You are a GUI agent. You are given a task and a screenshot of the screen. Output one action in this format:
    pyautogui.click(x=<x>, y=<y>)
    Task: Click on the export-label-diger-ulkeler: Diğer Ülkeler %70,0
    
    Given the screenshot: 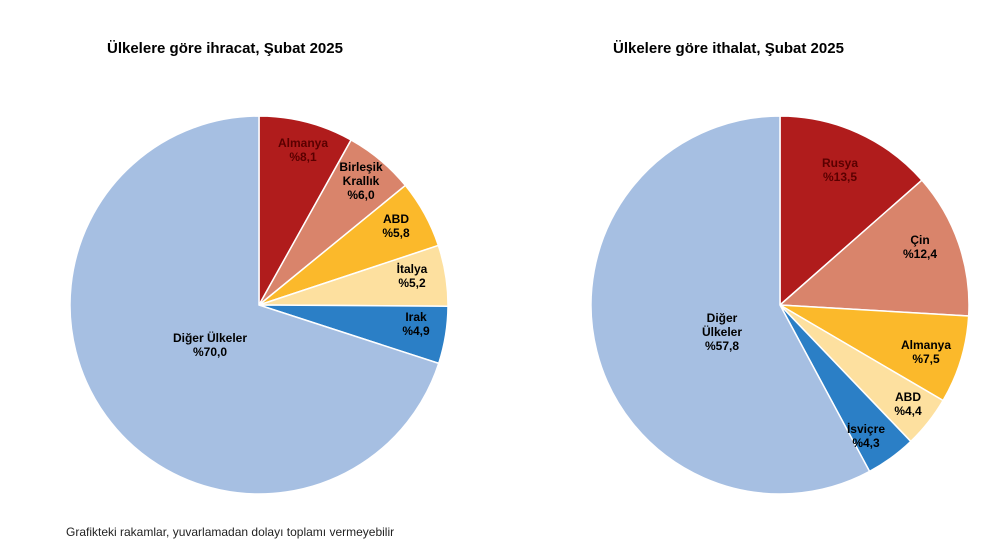 What is the action you would take?
    pyautogui.click(x=210, y=344)
    